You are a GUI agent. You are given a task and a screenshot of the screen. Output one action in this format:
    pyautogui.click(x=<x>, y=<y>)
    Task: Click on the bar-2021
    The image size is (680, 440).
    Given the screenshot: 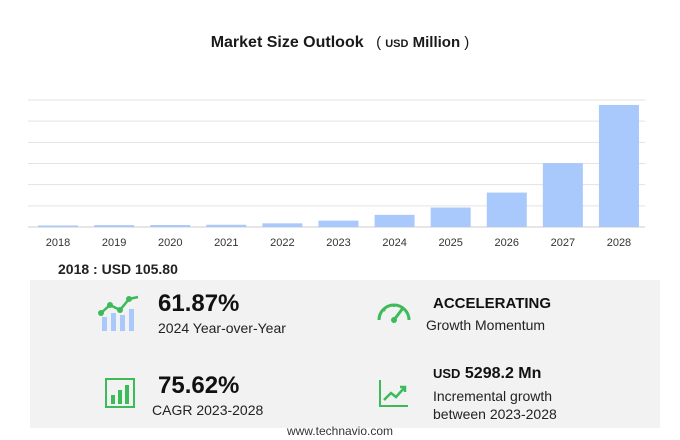 What is the action you would take?
    pyautogui.click(x=226, y=225)
    